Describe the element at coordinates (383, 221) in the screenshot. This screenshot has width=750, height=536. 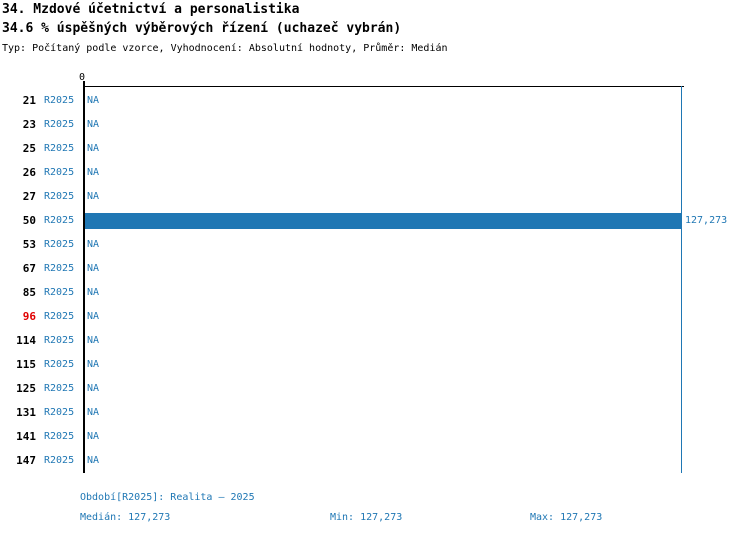
I see `bar` at that location.